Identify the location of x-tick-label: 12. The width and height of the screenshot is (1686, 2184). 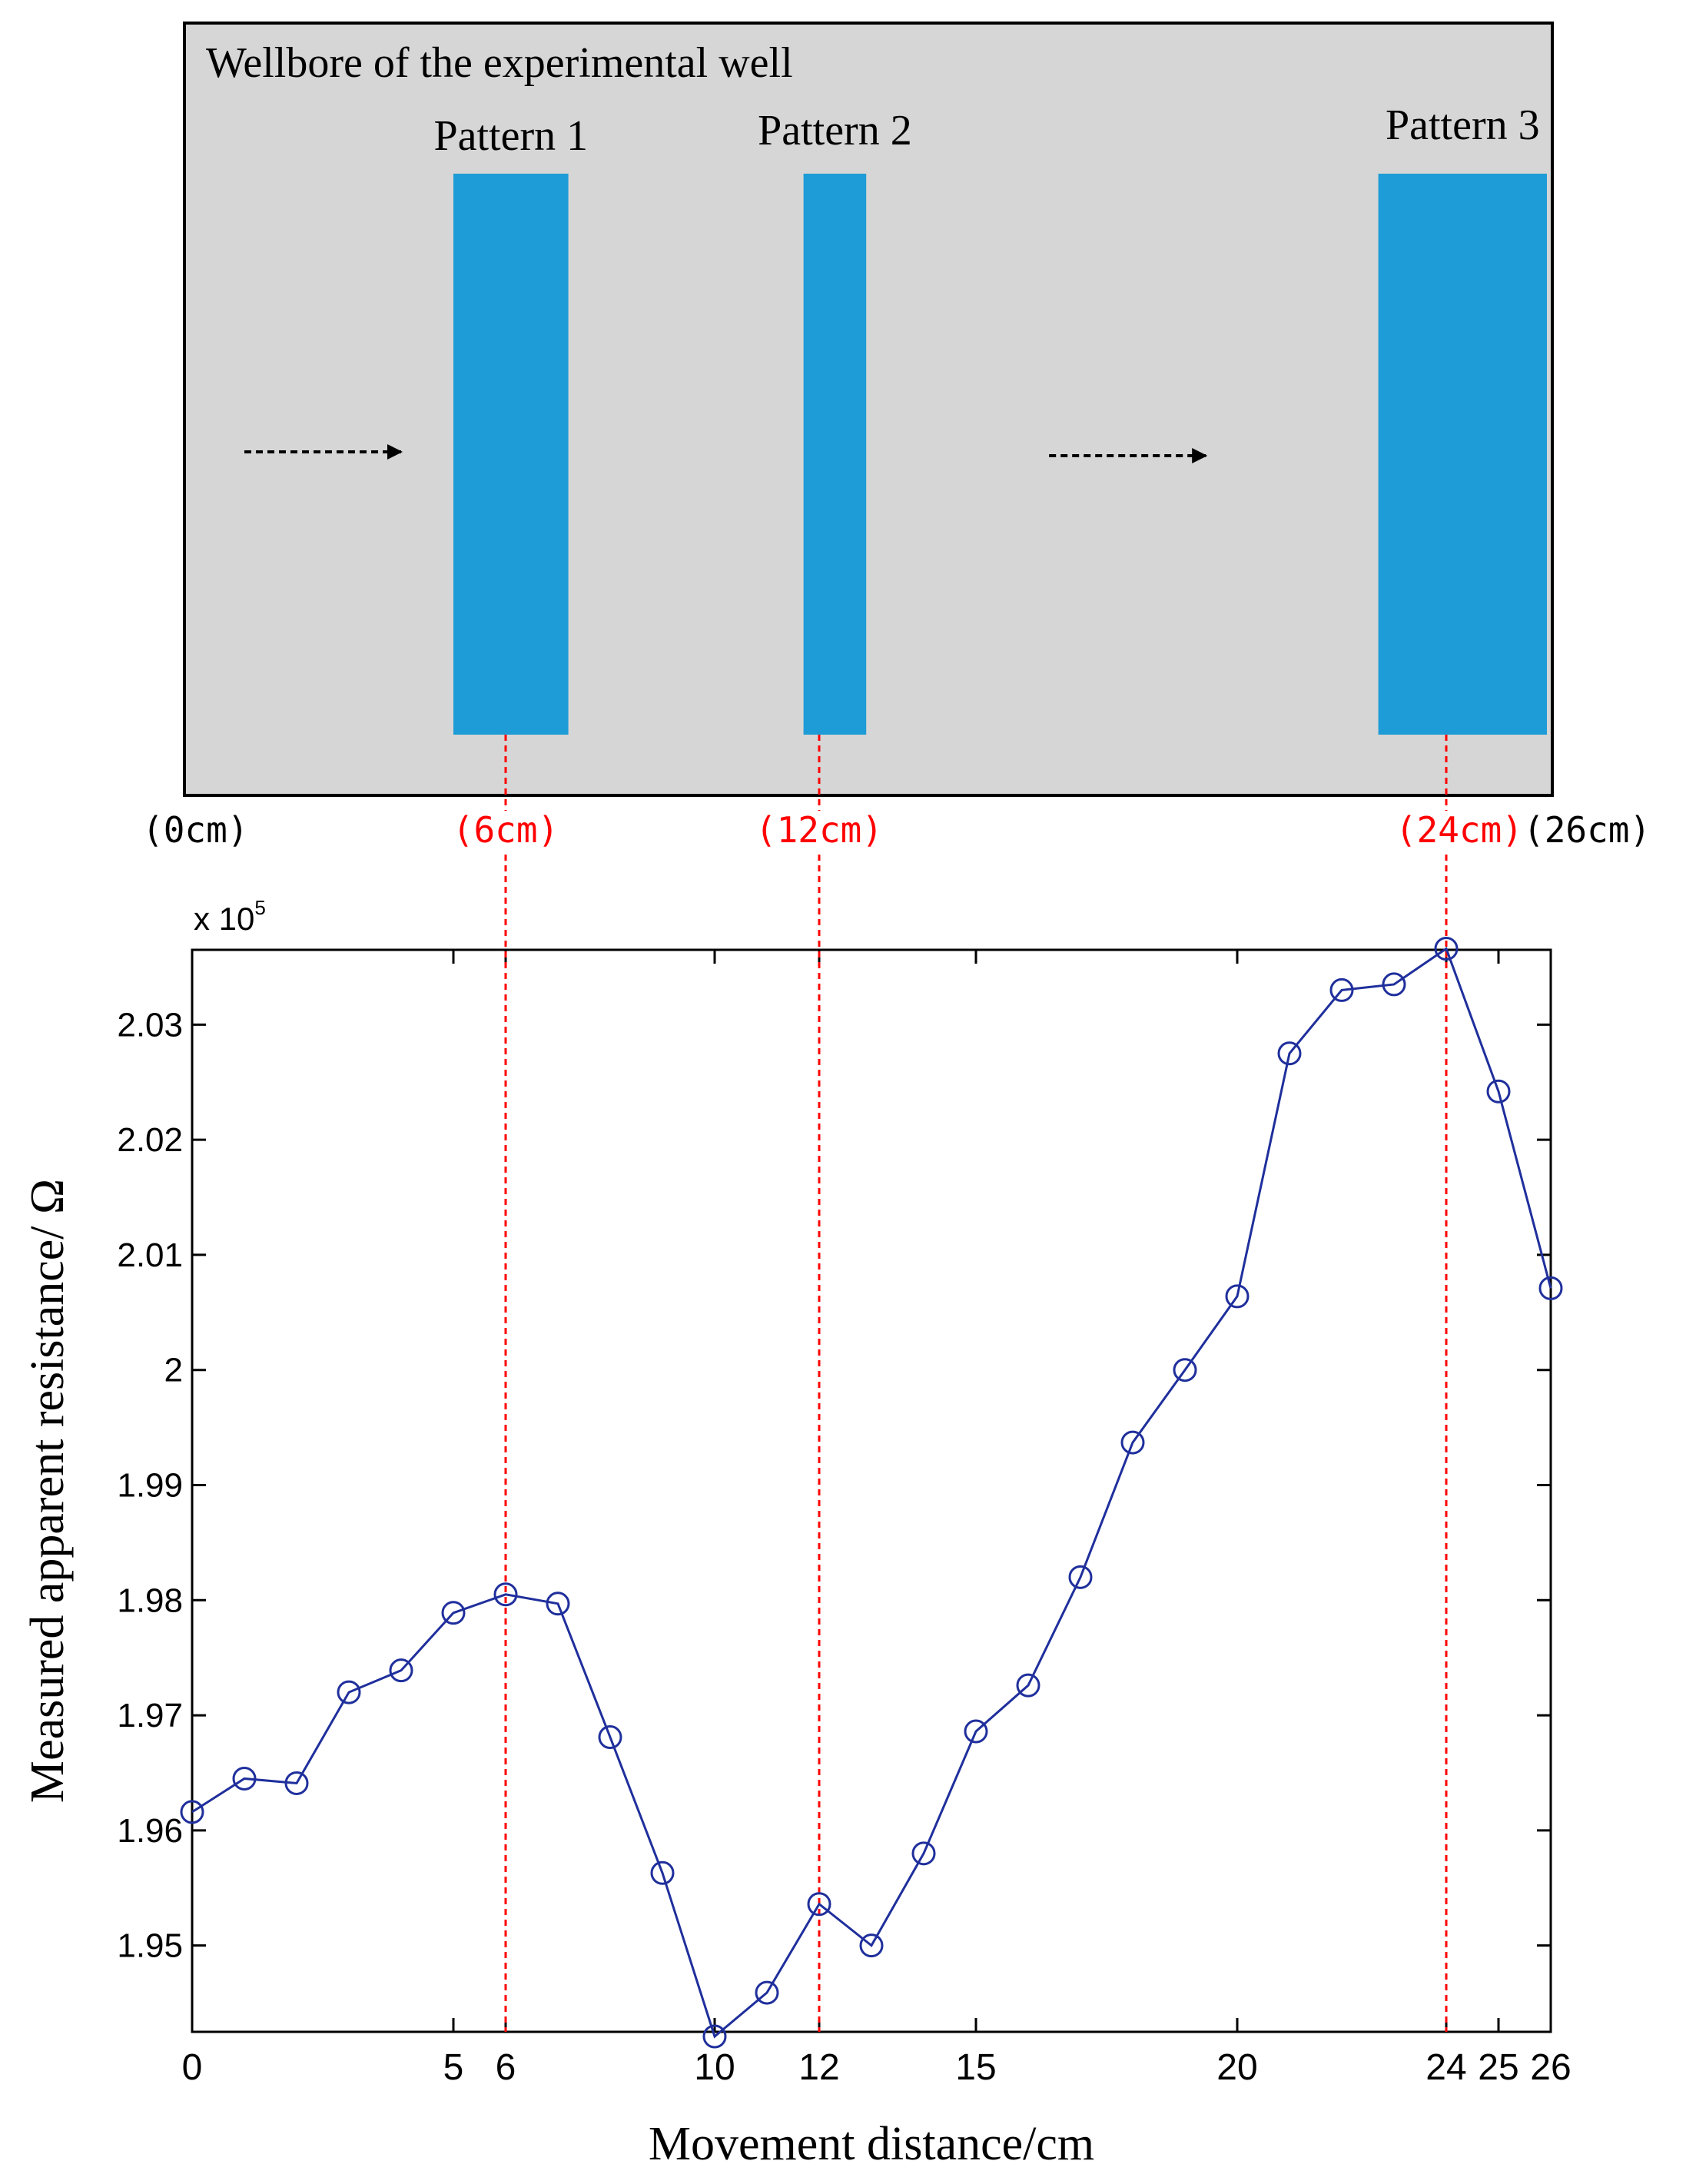
(818, 2067).